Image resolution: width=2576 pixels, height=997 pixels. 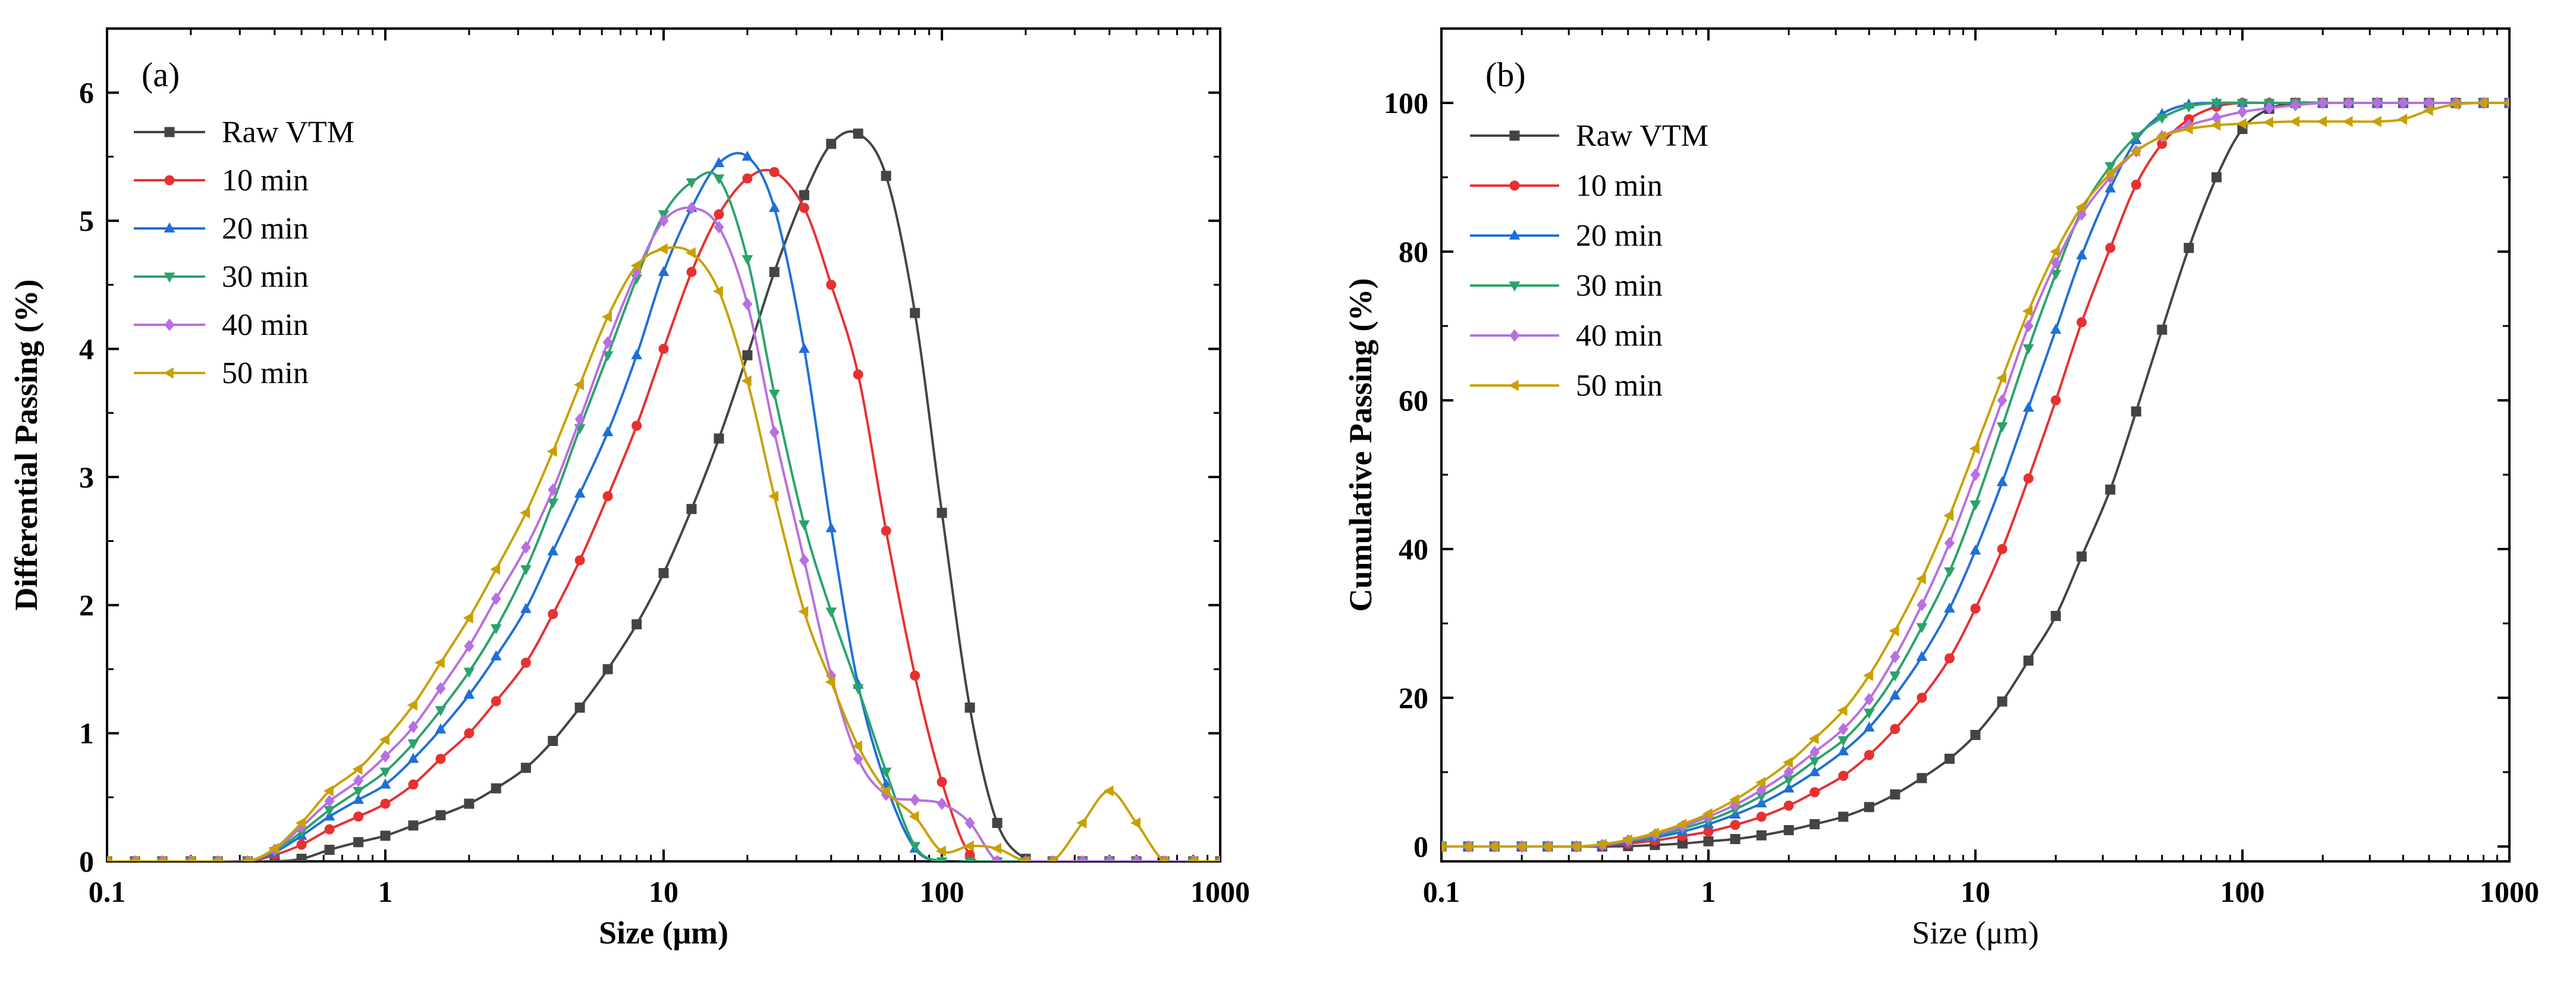 I want to click on x-tick-label: 100, so click(x=2242, y=891).